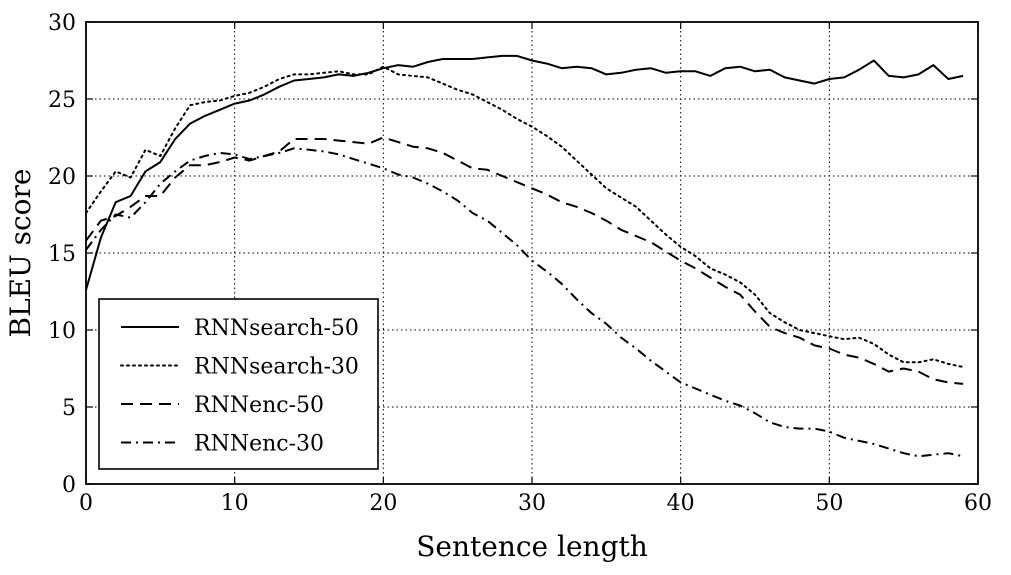  I want to click on legend-label-rnnsearch-30: RNNsearch-30, so click(276, 367).